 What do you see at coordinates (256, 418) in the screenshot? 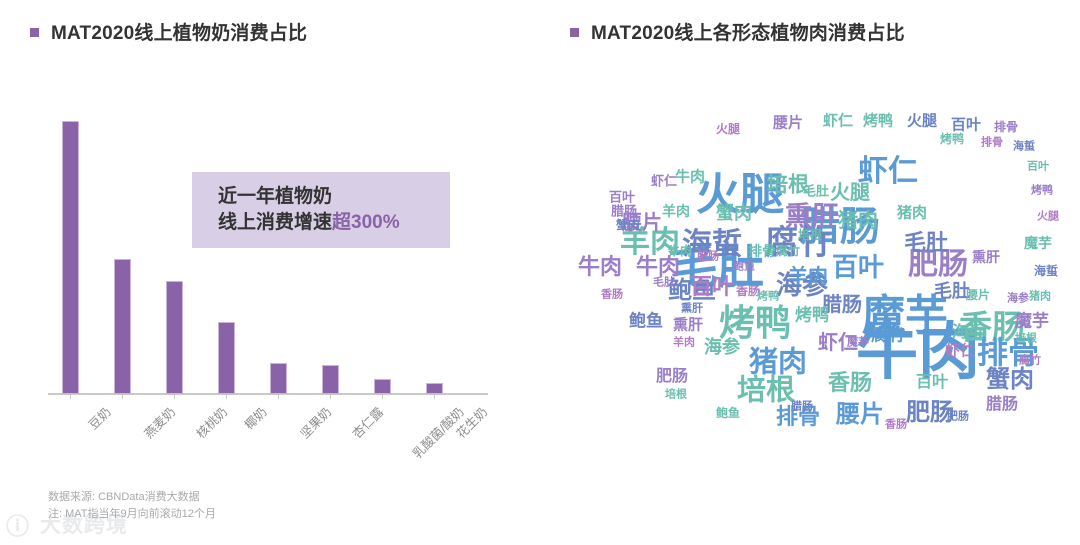
I see `x-axis-label-椰奶: 椰奶` at bounding box center [256, 418].